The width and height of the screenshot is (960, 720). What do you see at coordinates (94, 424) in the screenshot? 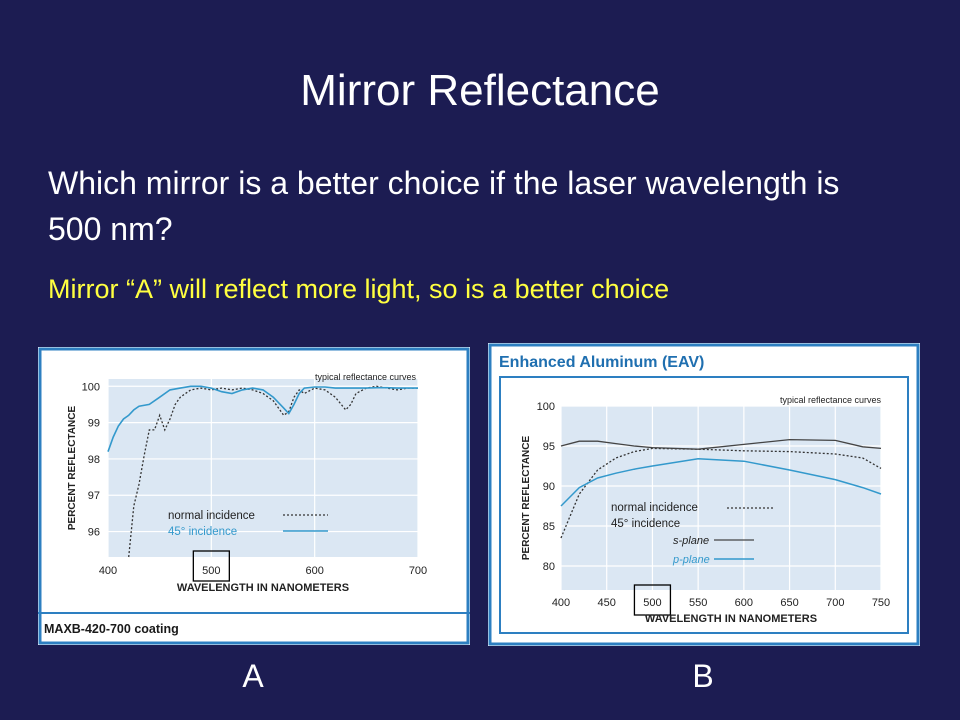
I see `y-tick-label: 99` at bounding box center [94, 424].